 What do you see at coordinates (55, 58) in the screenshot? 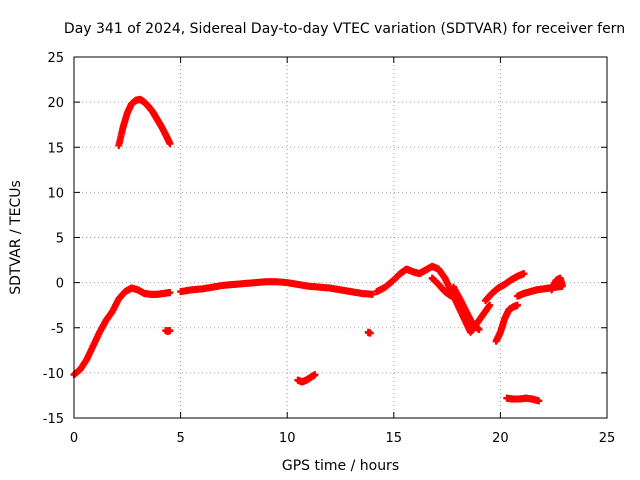
I see `y-tick-label: 25` at bounding box center [55, 58].